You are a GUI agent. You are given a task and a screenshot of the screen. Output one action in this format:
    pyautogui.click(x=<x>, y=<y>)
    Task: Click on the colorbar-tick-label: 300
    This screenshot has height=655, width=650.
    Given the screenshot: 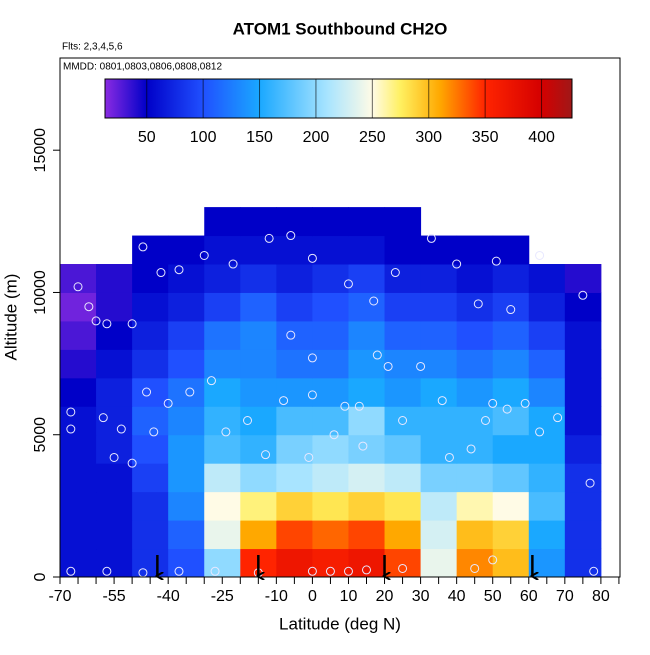 What is the action you would take?
    pyautogui.click(x=428, y=137)
    